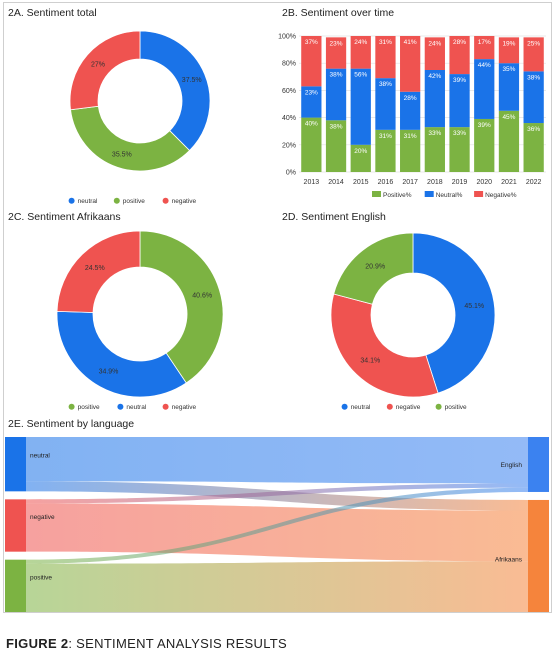  What do you see at coordinates (501, 195) in the screenshot?
I see `legend-label-negative: Negative%` at bounding box center [501, 195].